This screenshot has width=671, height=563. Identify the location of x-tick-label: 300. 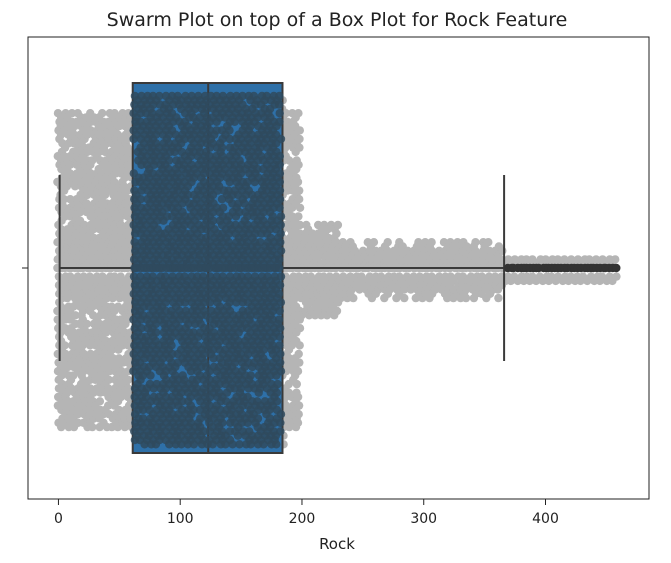
(423, 519).